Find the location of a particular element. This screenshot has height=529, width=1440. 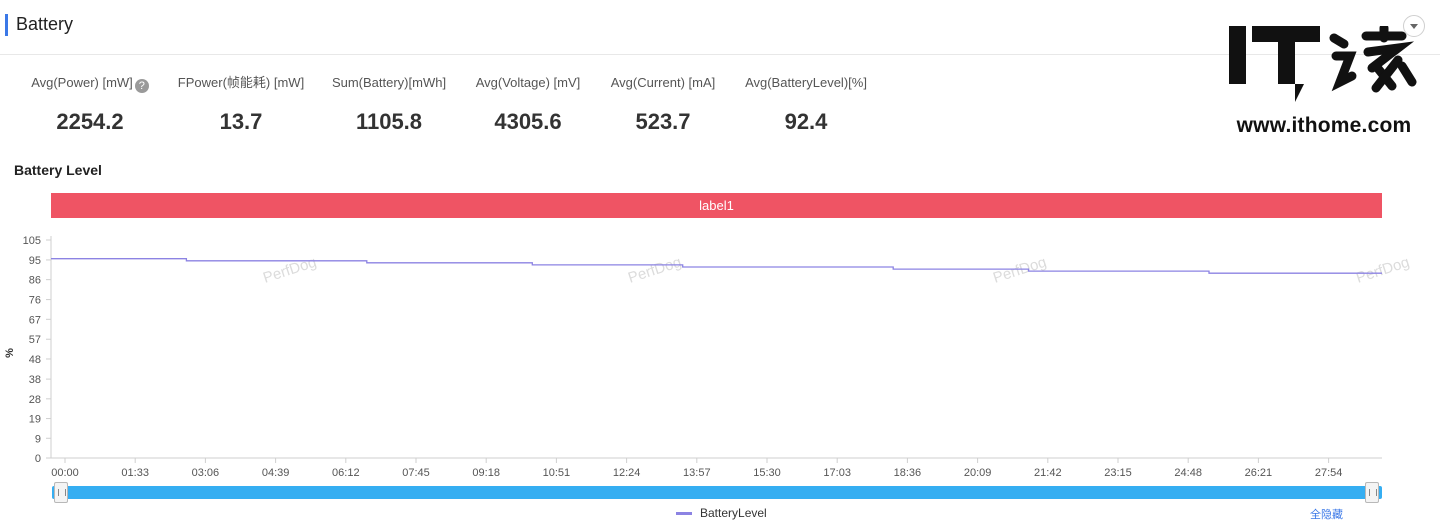

metric-label-text: FPower(帧能耗) [mW] is located at coordinates (241, 82).